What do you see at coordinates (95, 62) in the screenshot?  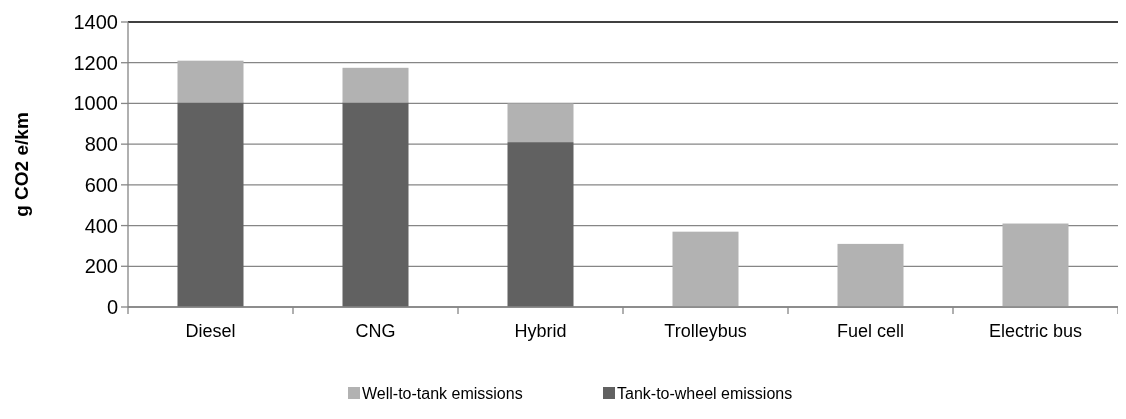 I see `y-tick-label: 1200` at bounding box center [95, 62].